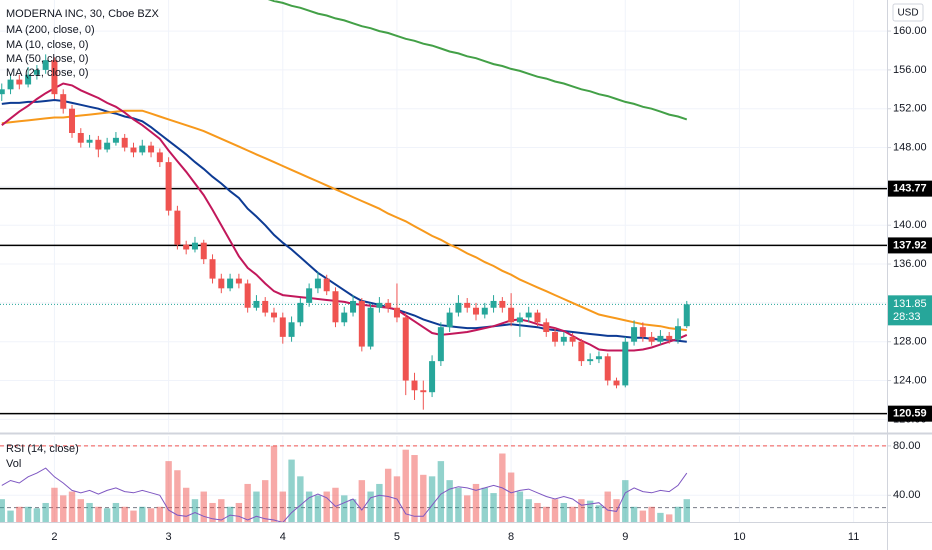 The image size is (932, 550). What do you see at coordinates (910, 225) in the screenshot?
I see `y-tick-label: 140.00` at bounding box center [910, 225].